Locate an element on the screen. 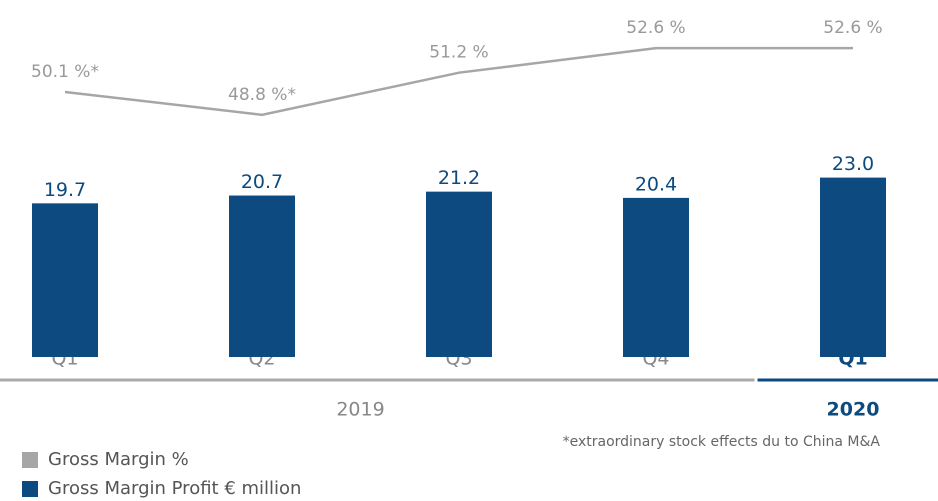  bar-value-label: 20.7 is located at coordinates (262, 182).